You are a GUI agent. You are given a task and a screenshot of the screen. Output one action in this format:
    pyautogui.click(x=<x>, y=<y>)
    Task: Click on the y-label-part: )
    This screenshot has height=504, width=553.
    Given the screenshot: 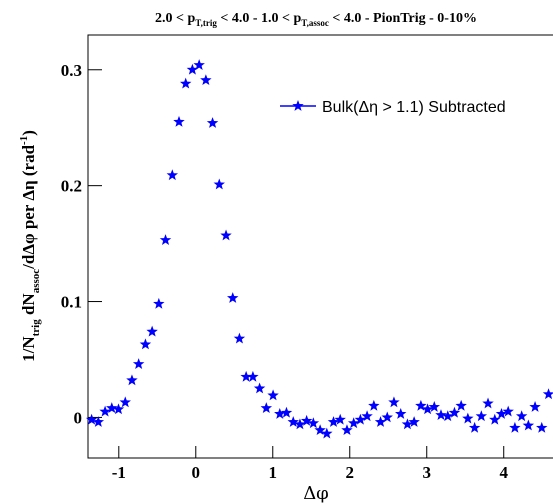 What is the action you would take?
    pyautogui.click(x=28, y=133)
    